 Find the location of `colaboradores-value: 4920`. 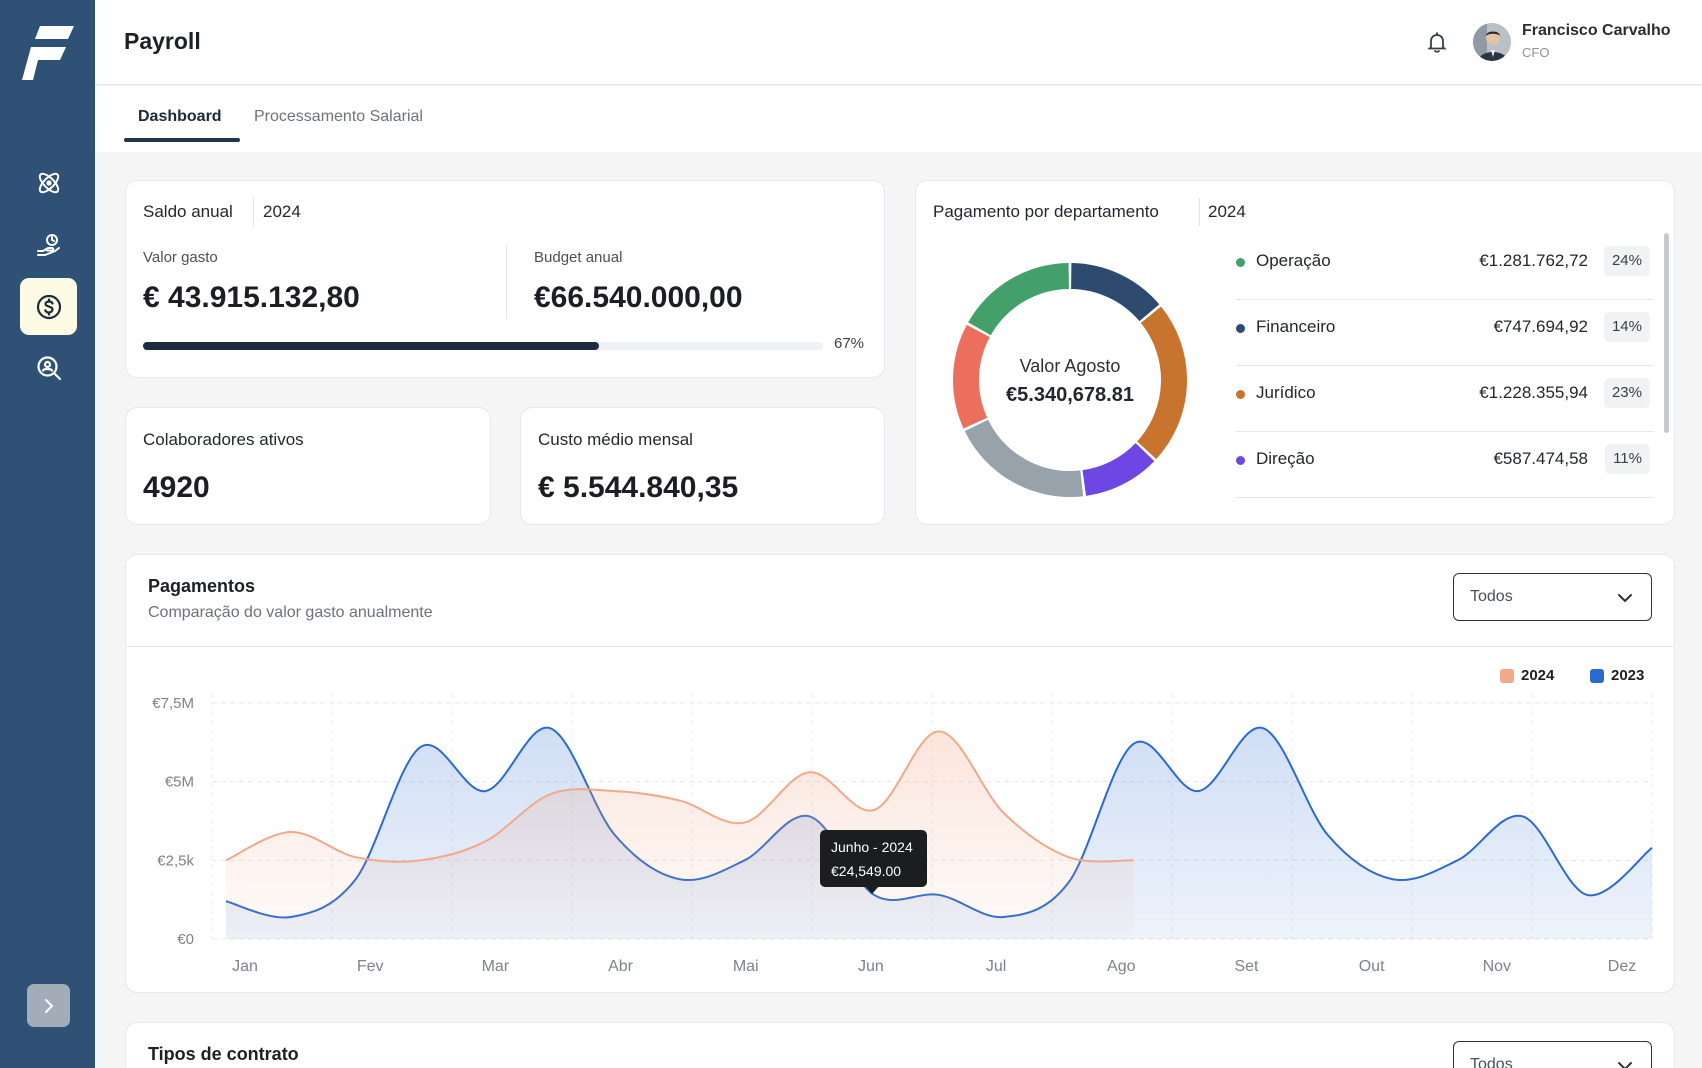

colaboradores-value: 4920 is located at coordinates (176, 487).